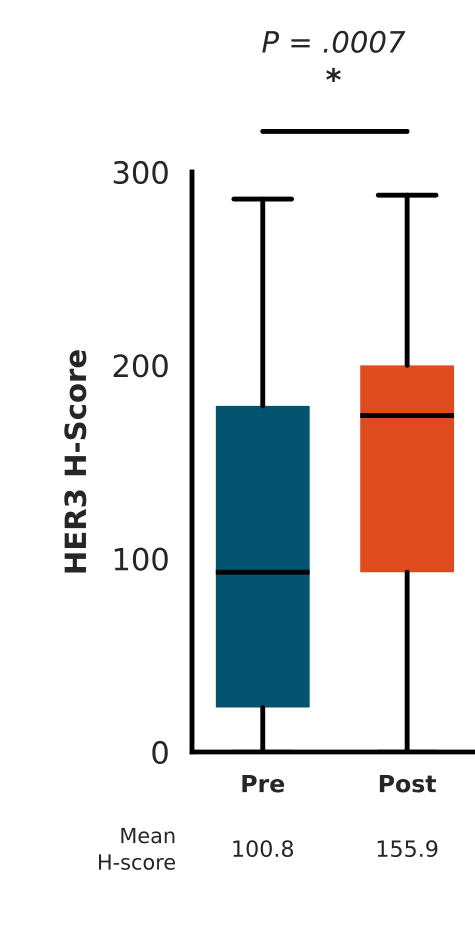 This screenshot has width=475, height=929. Describe the element at coordinates (334, 41) in the screenshot. I see `text: P = .0007` at that location.